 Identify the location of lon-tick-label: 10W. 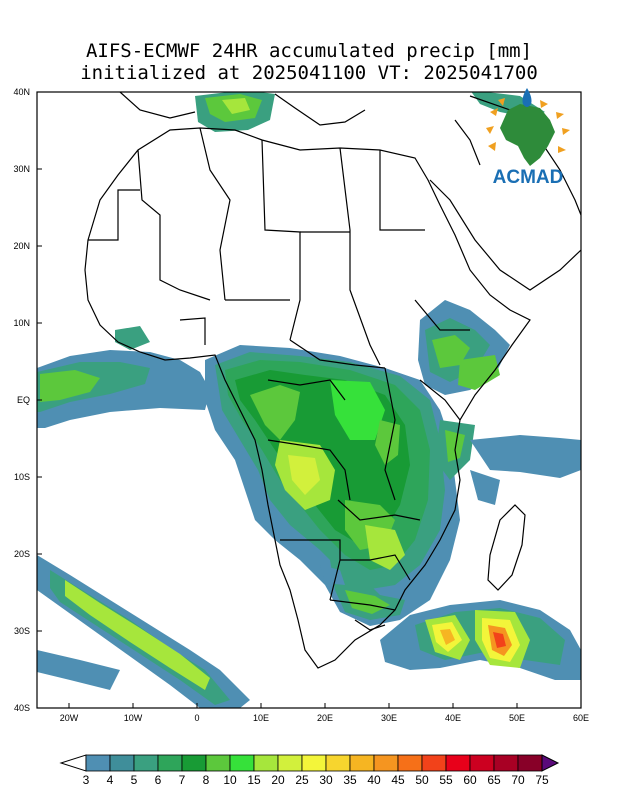
(133, 718).